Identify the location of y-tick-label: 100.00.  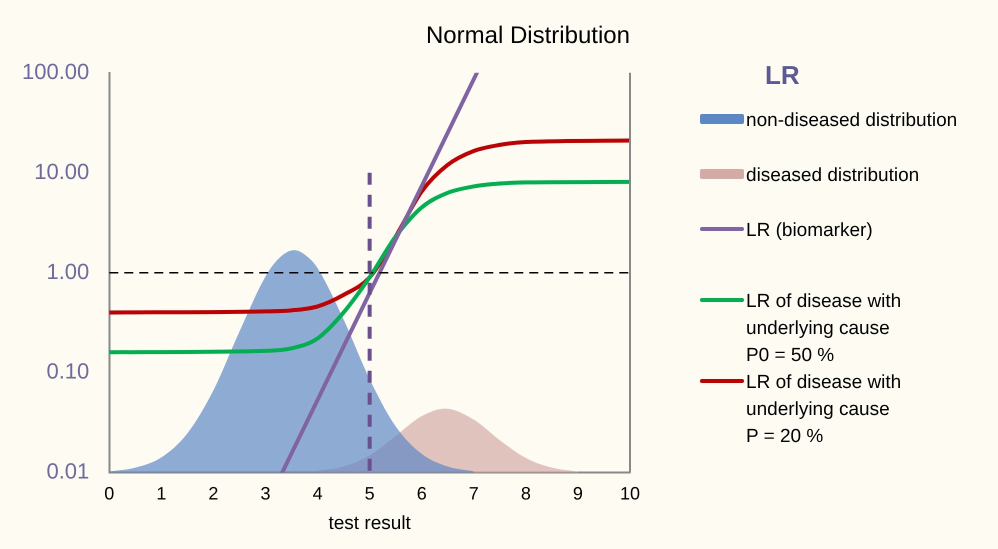
(56, 71).